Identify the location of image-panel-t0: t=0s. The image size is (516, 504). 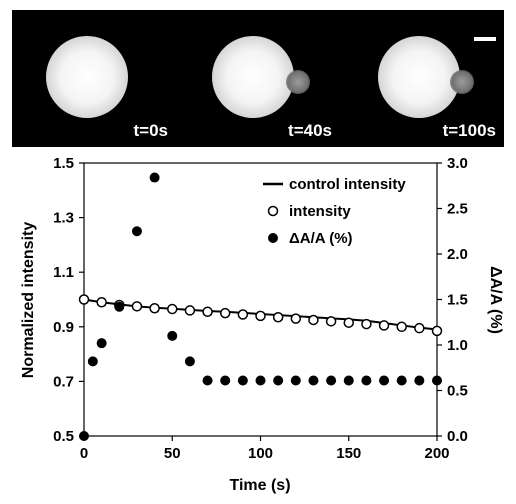
(94, 78).